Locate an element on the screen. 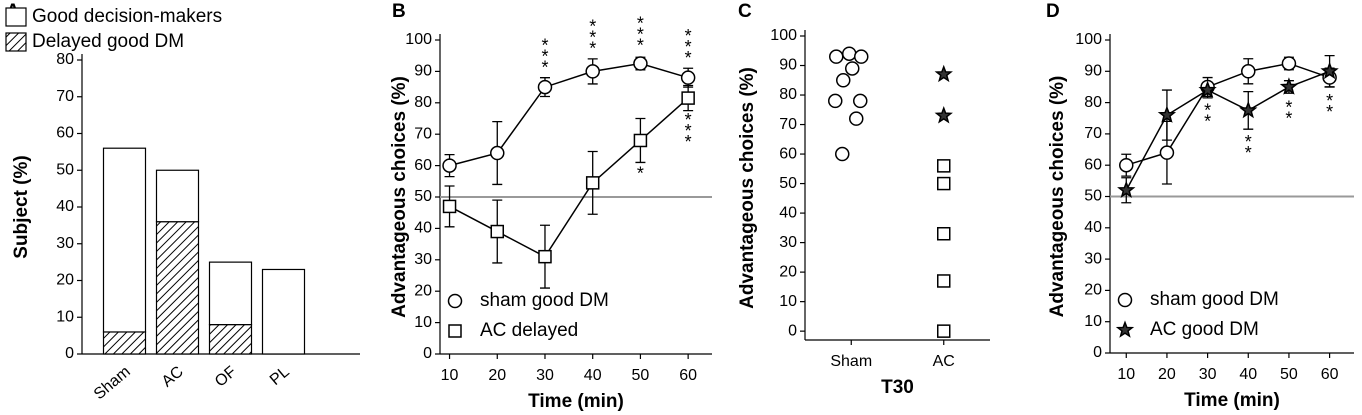 The width and height of the screenshot is (1362, 415). y-tick-label: 20 is located at coordinates (788, 271).